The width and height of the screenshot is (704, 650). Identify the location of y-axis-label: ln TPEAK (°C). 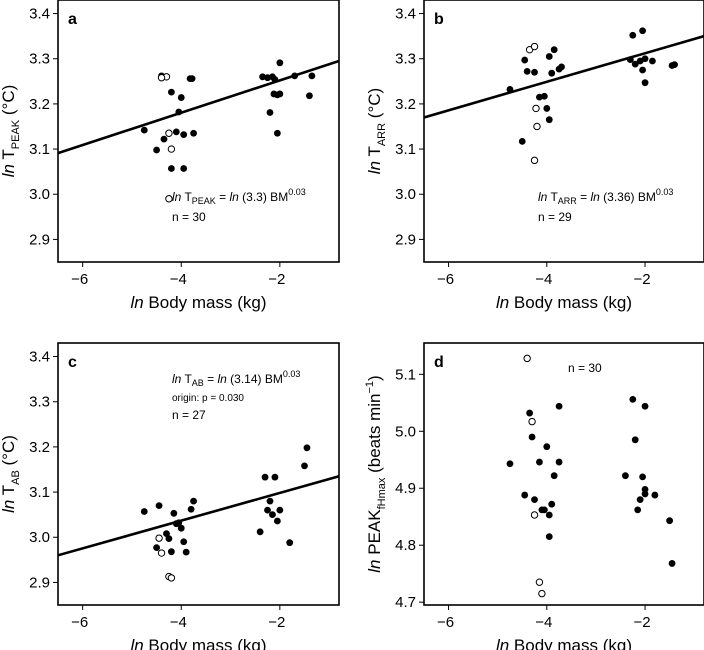
(11, 131).